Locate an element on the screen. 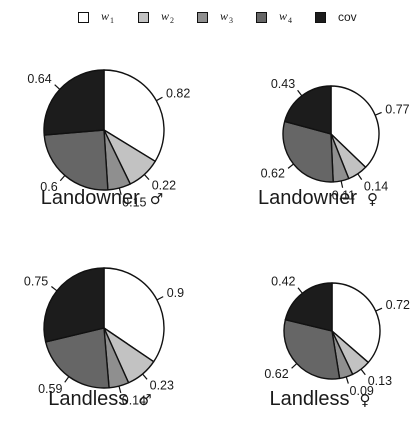 This screenshot has width=414, height=439. data-label-w4: 0.6 is located at coordinates (48, 187).